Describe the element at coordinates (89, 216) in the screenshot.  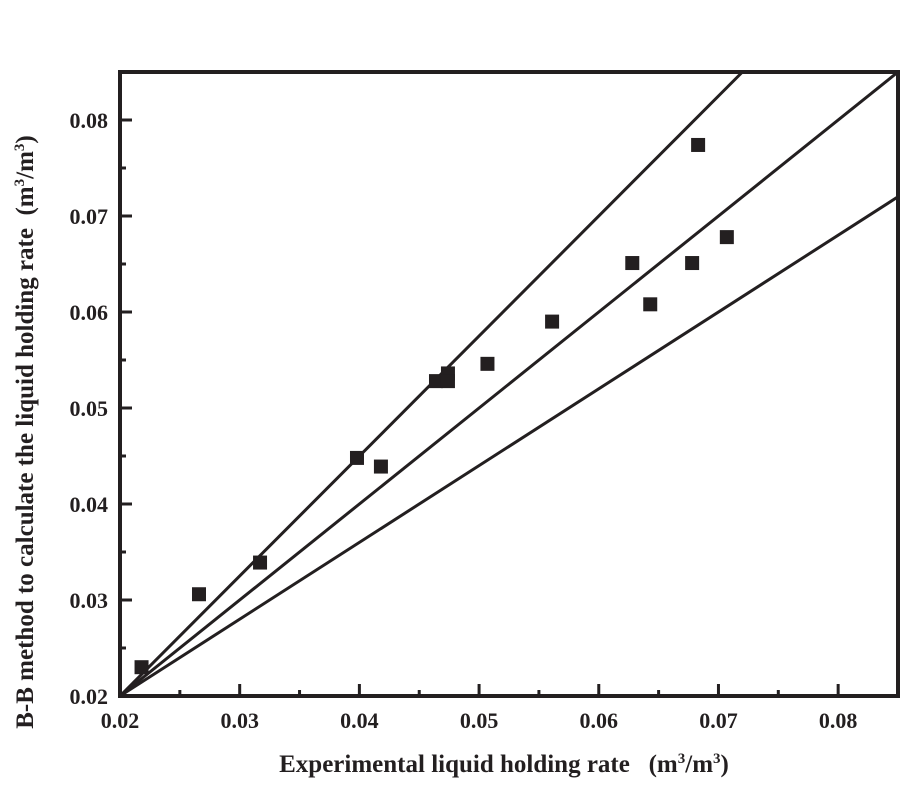
I see `y-tick-label: 0.07` at that location.